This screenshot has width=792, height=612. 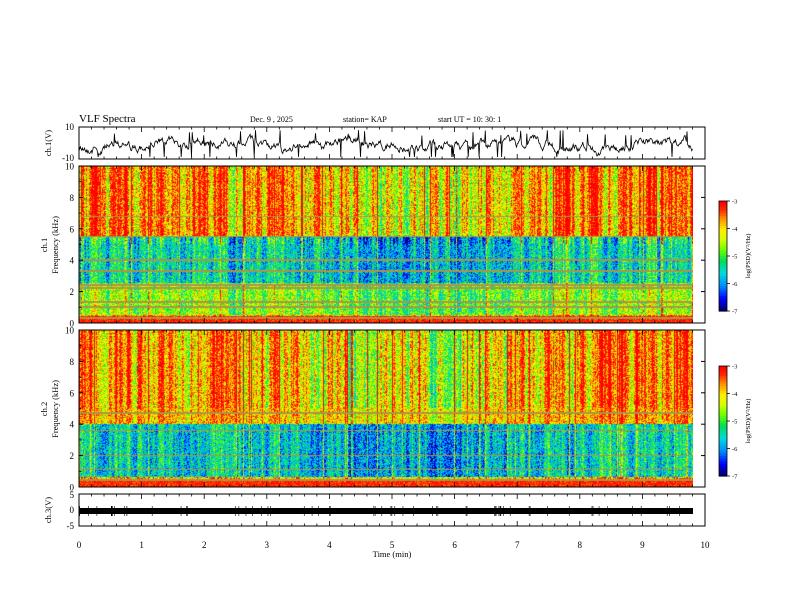 What do you see at coordinates (55, 409) in the screenshot?
I see `ch2-spectrogram-ylabel-freq: Frequency (kHz)` at bounding box center [55, 409].